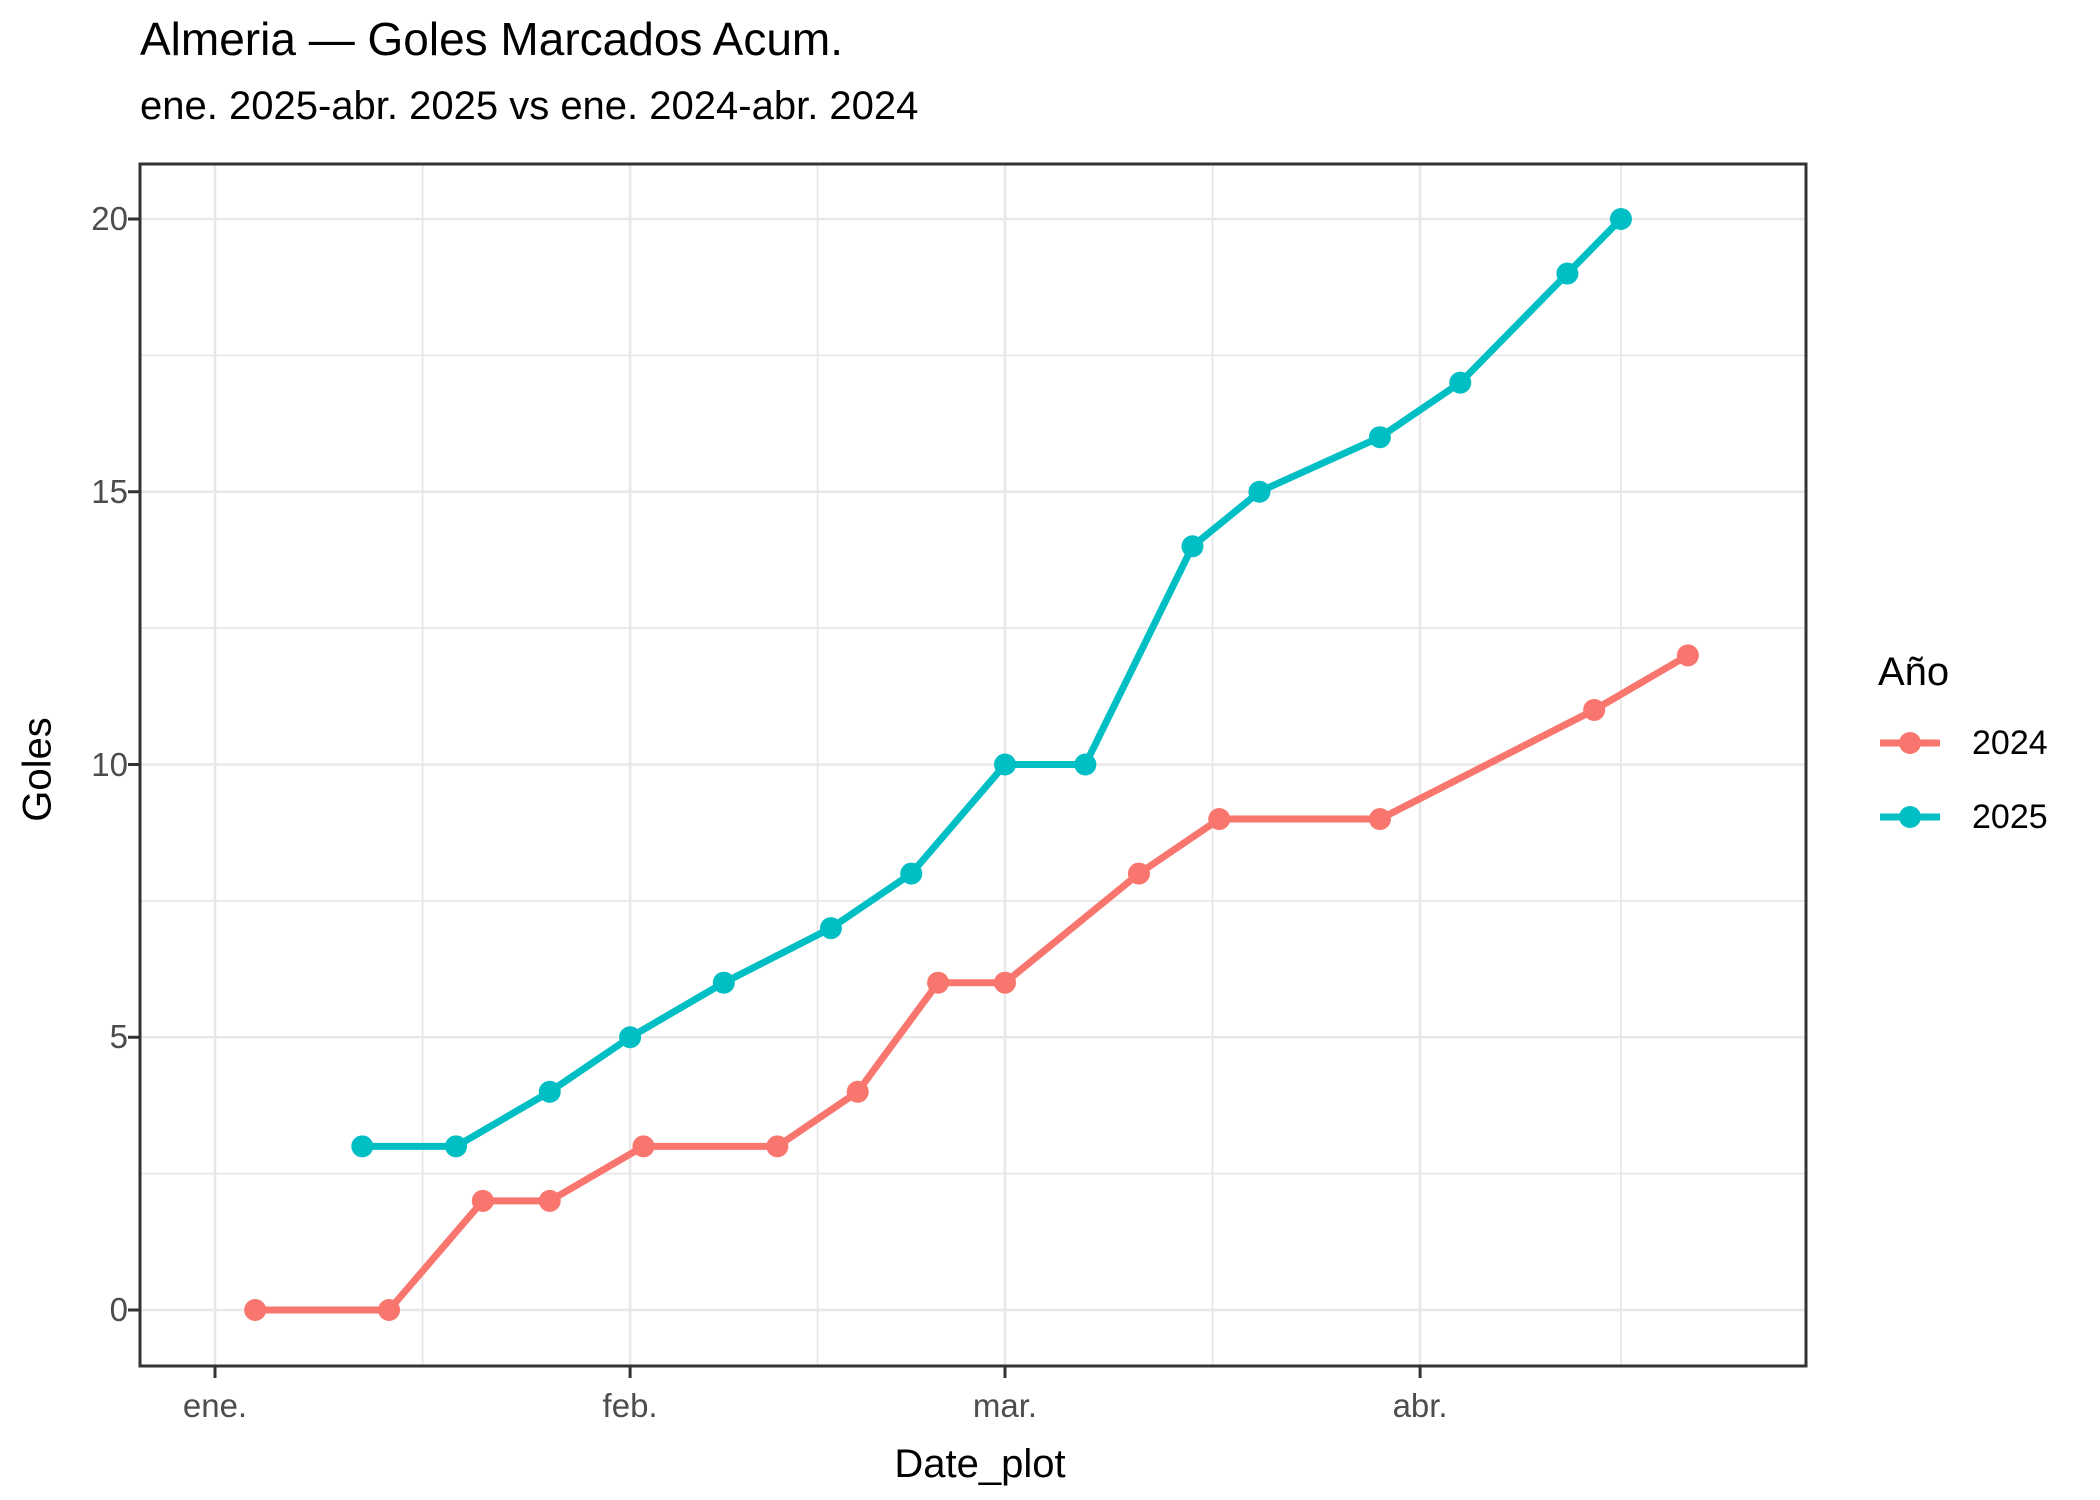  Describe the element at coordinates (980, 1464) in the screenshot. I see `x-axis-title: Date_plot` at that location.